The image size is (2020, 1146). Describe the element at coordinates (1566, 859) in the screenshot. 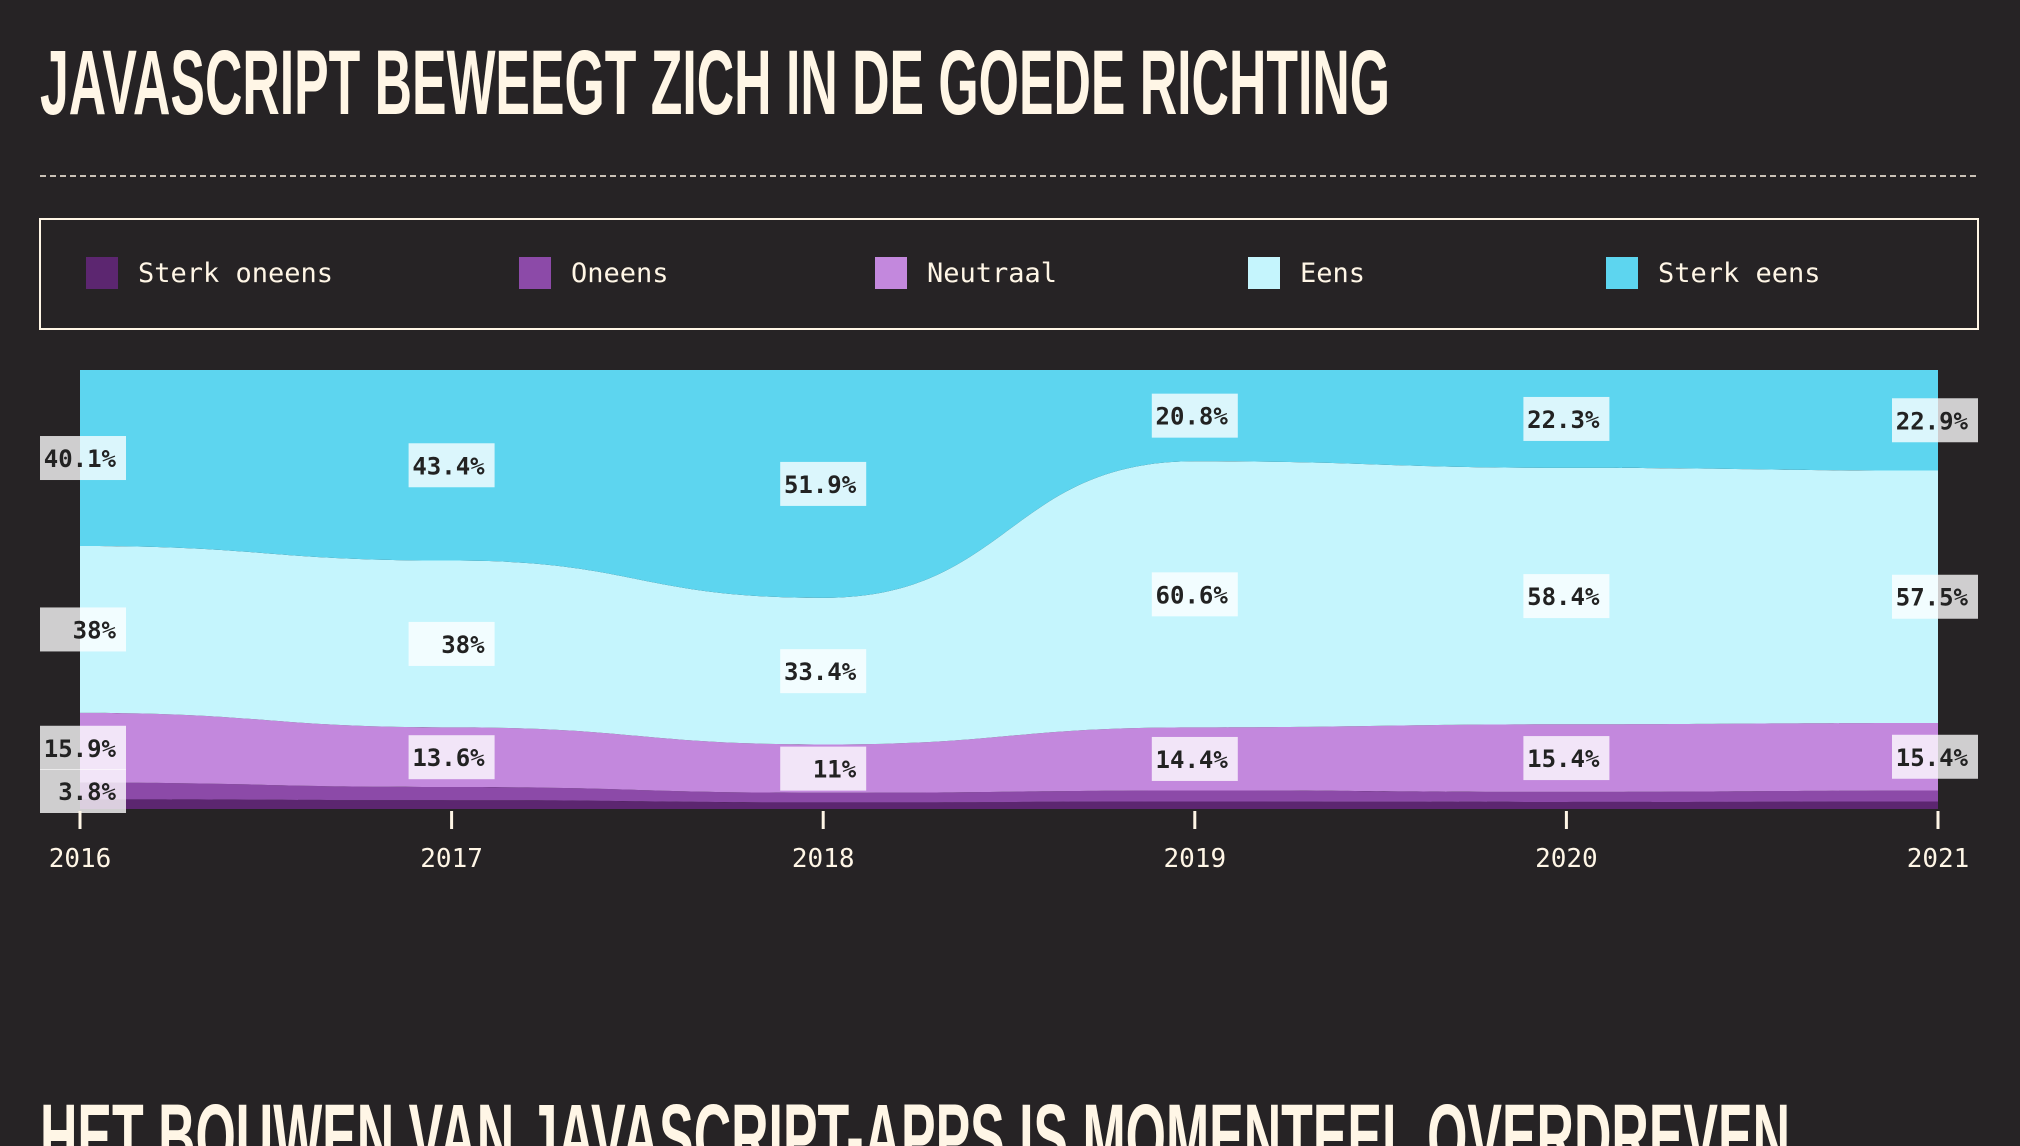

I see `x-tick-label: 2020` at that location.